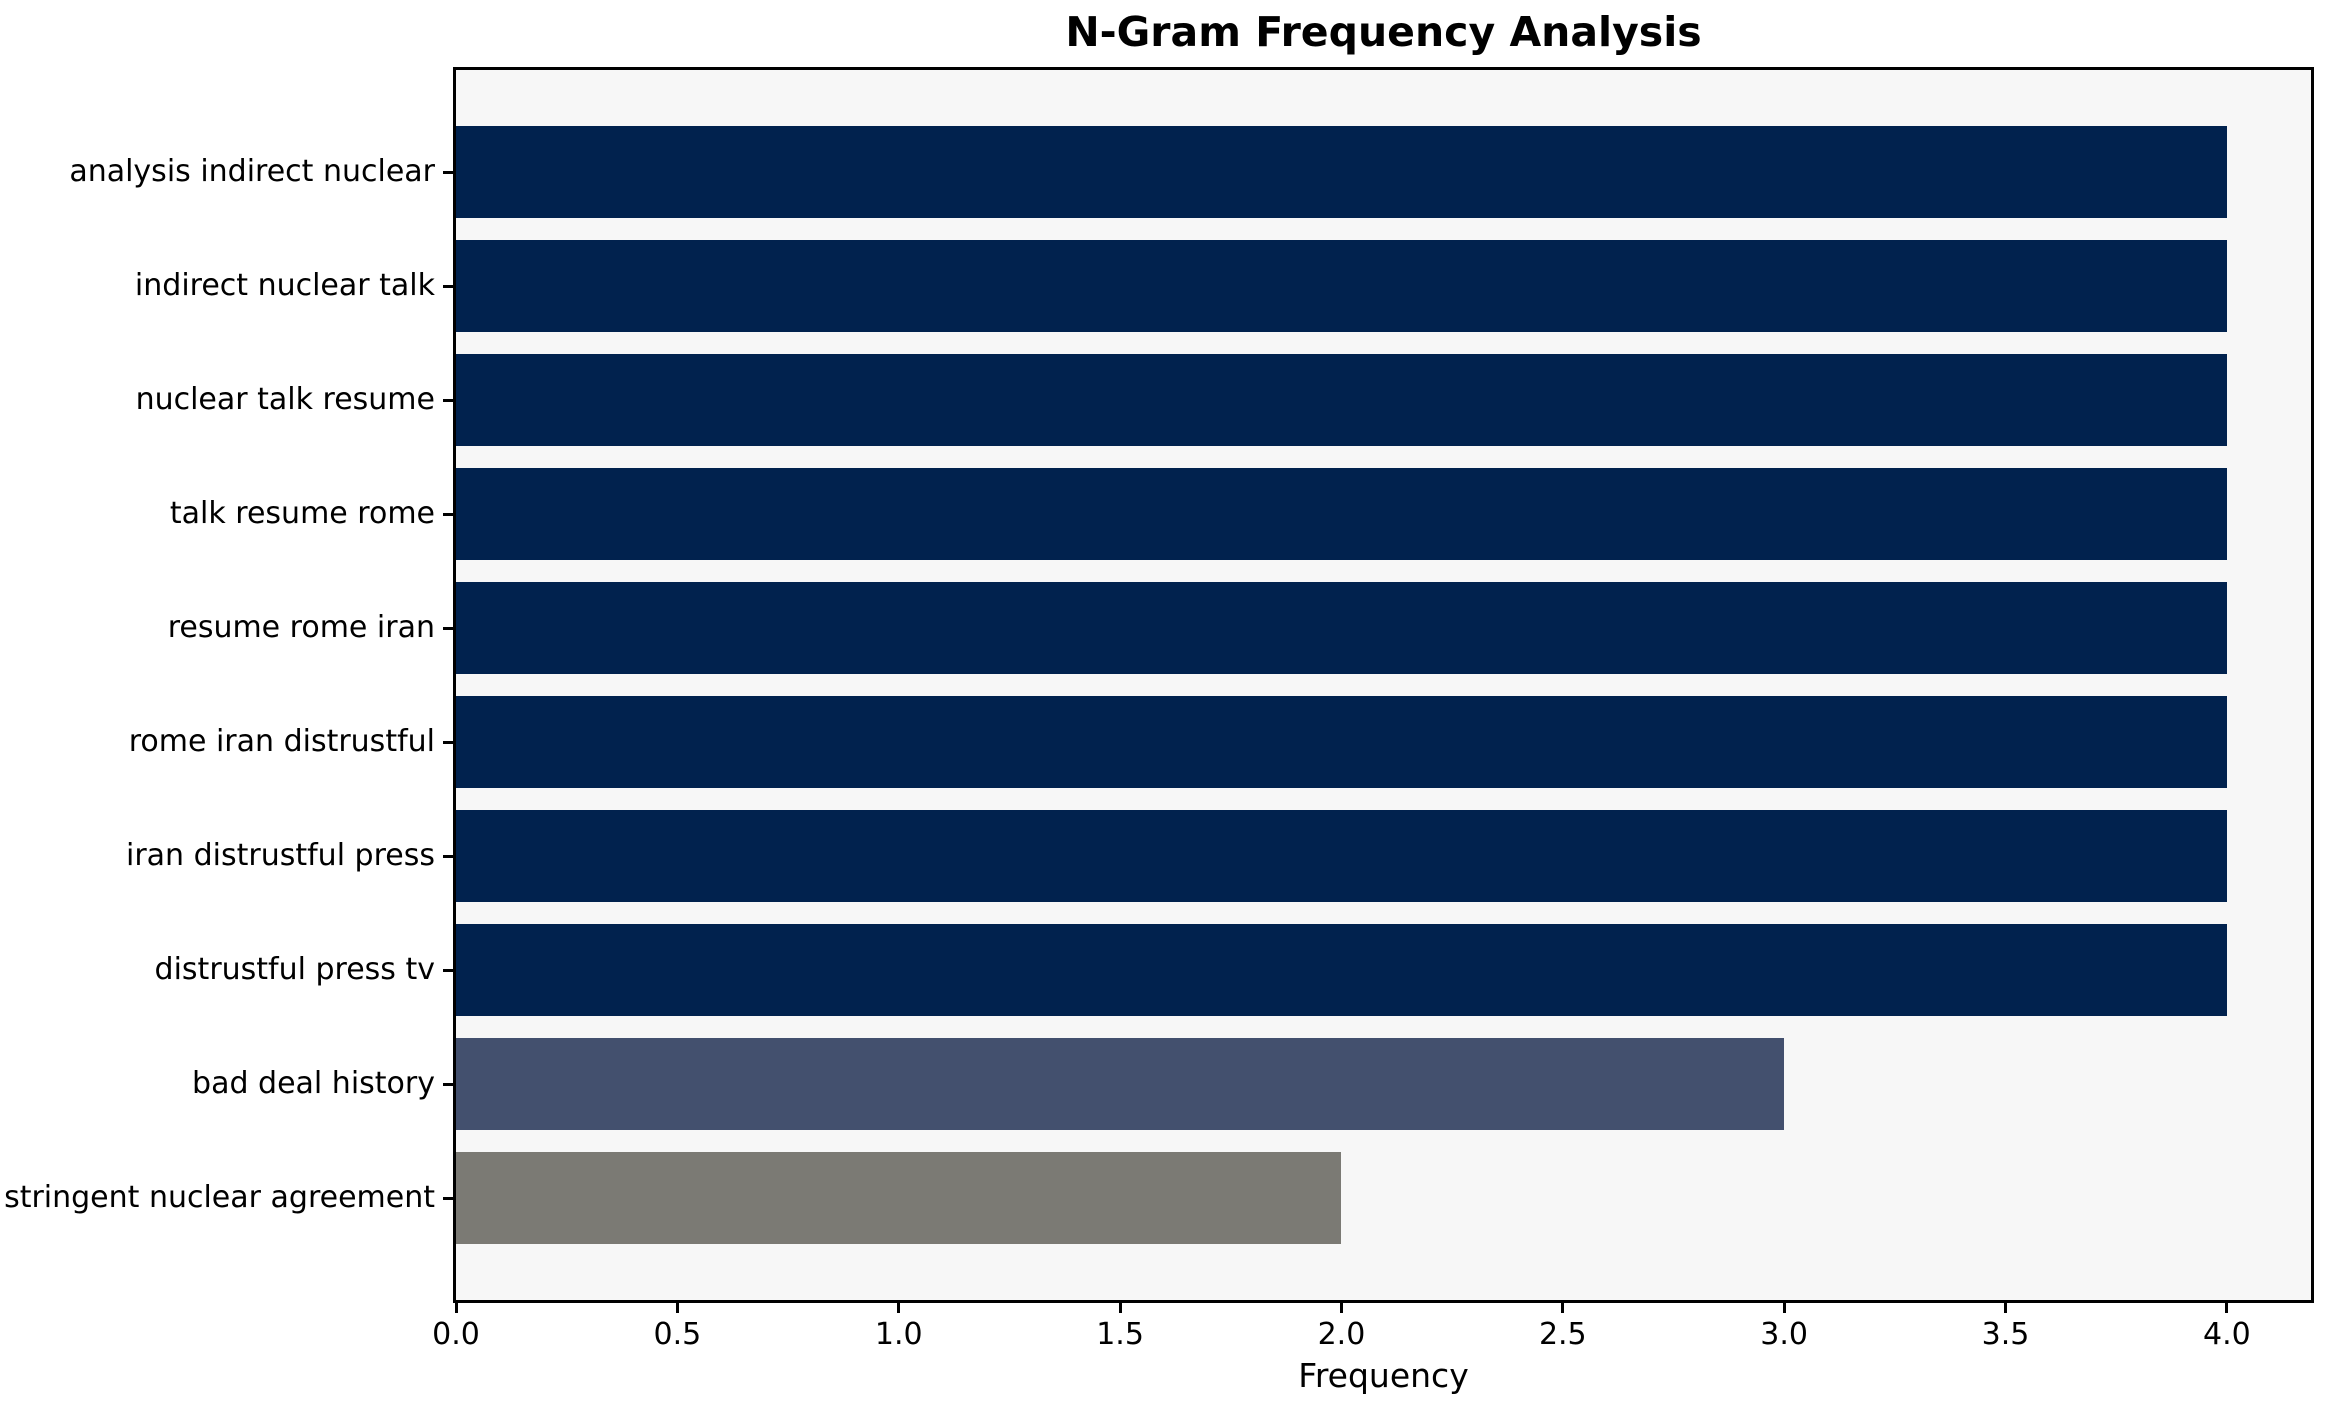  Describe the element at coordinates (285, 399) in the screenshot. I see `y-tick-label: nuclear talk resume` at that location.